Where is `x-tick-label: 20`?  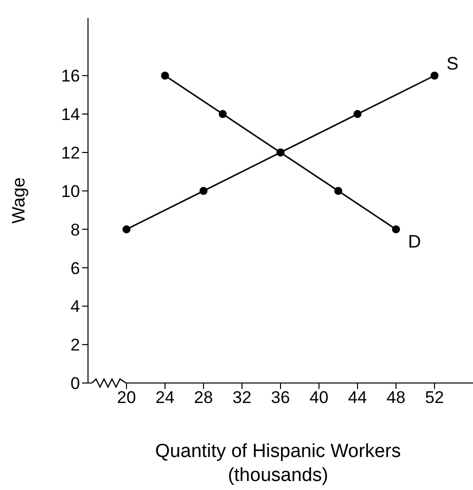 x-tick-label: 20 is located at coordinates (126, 398).